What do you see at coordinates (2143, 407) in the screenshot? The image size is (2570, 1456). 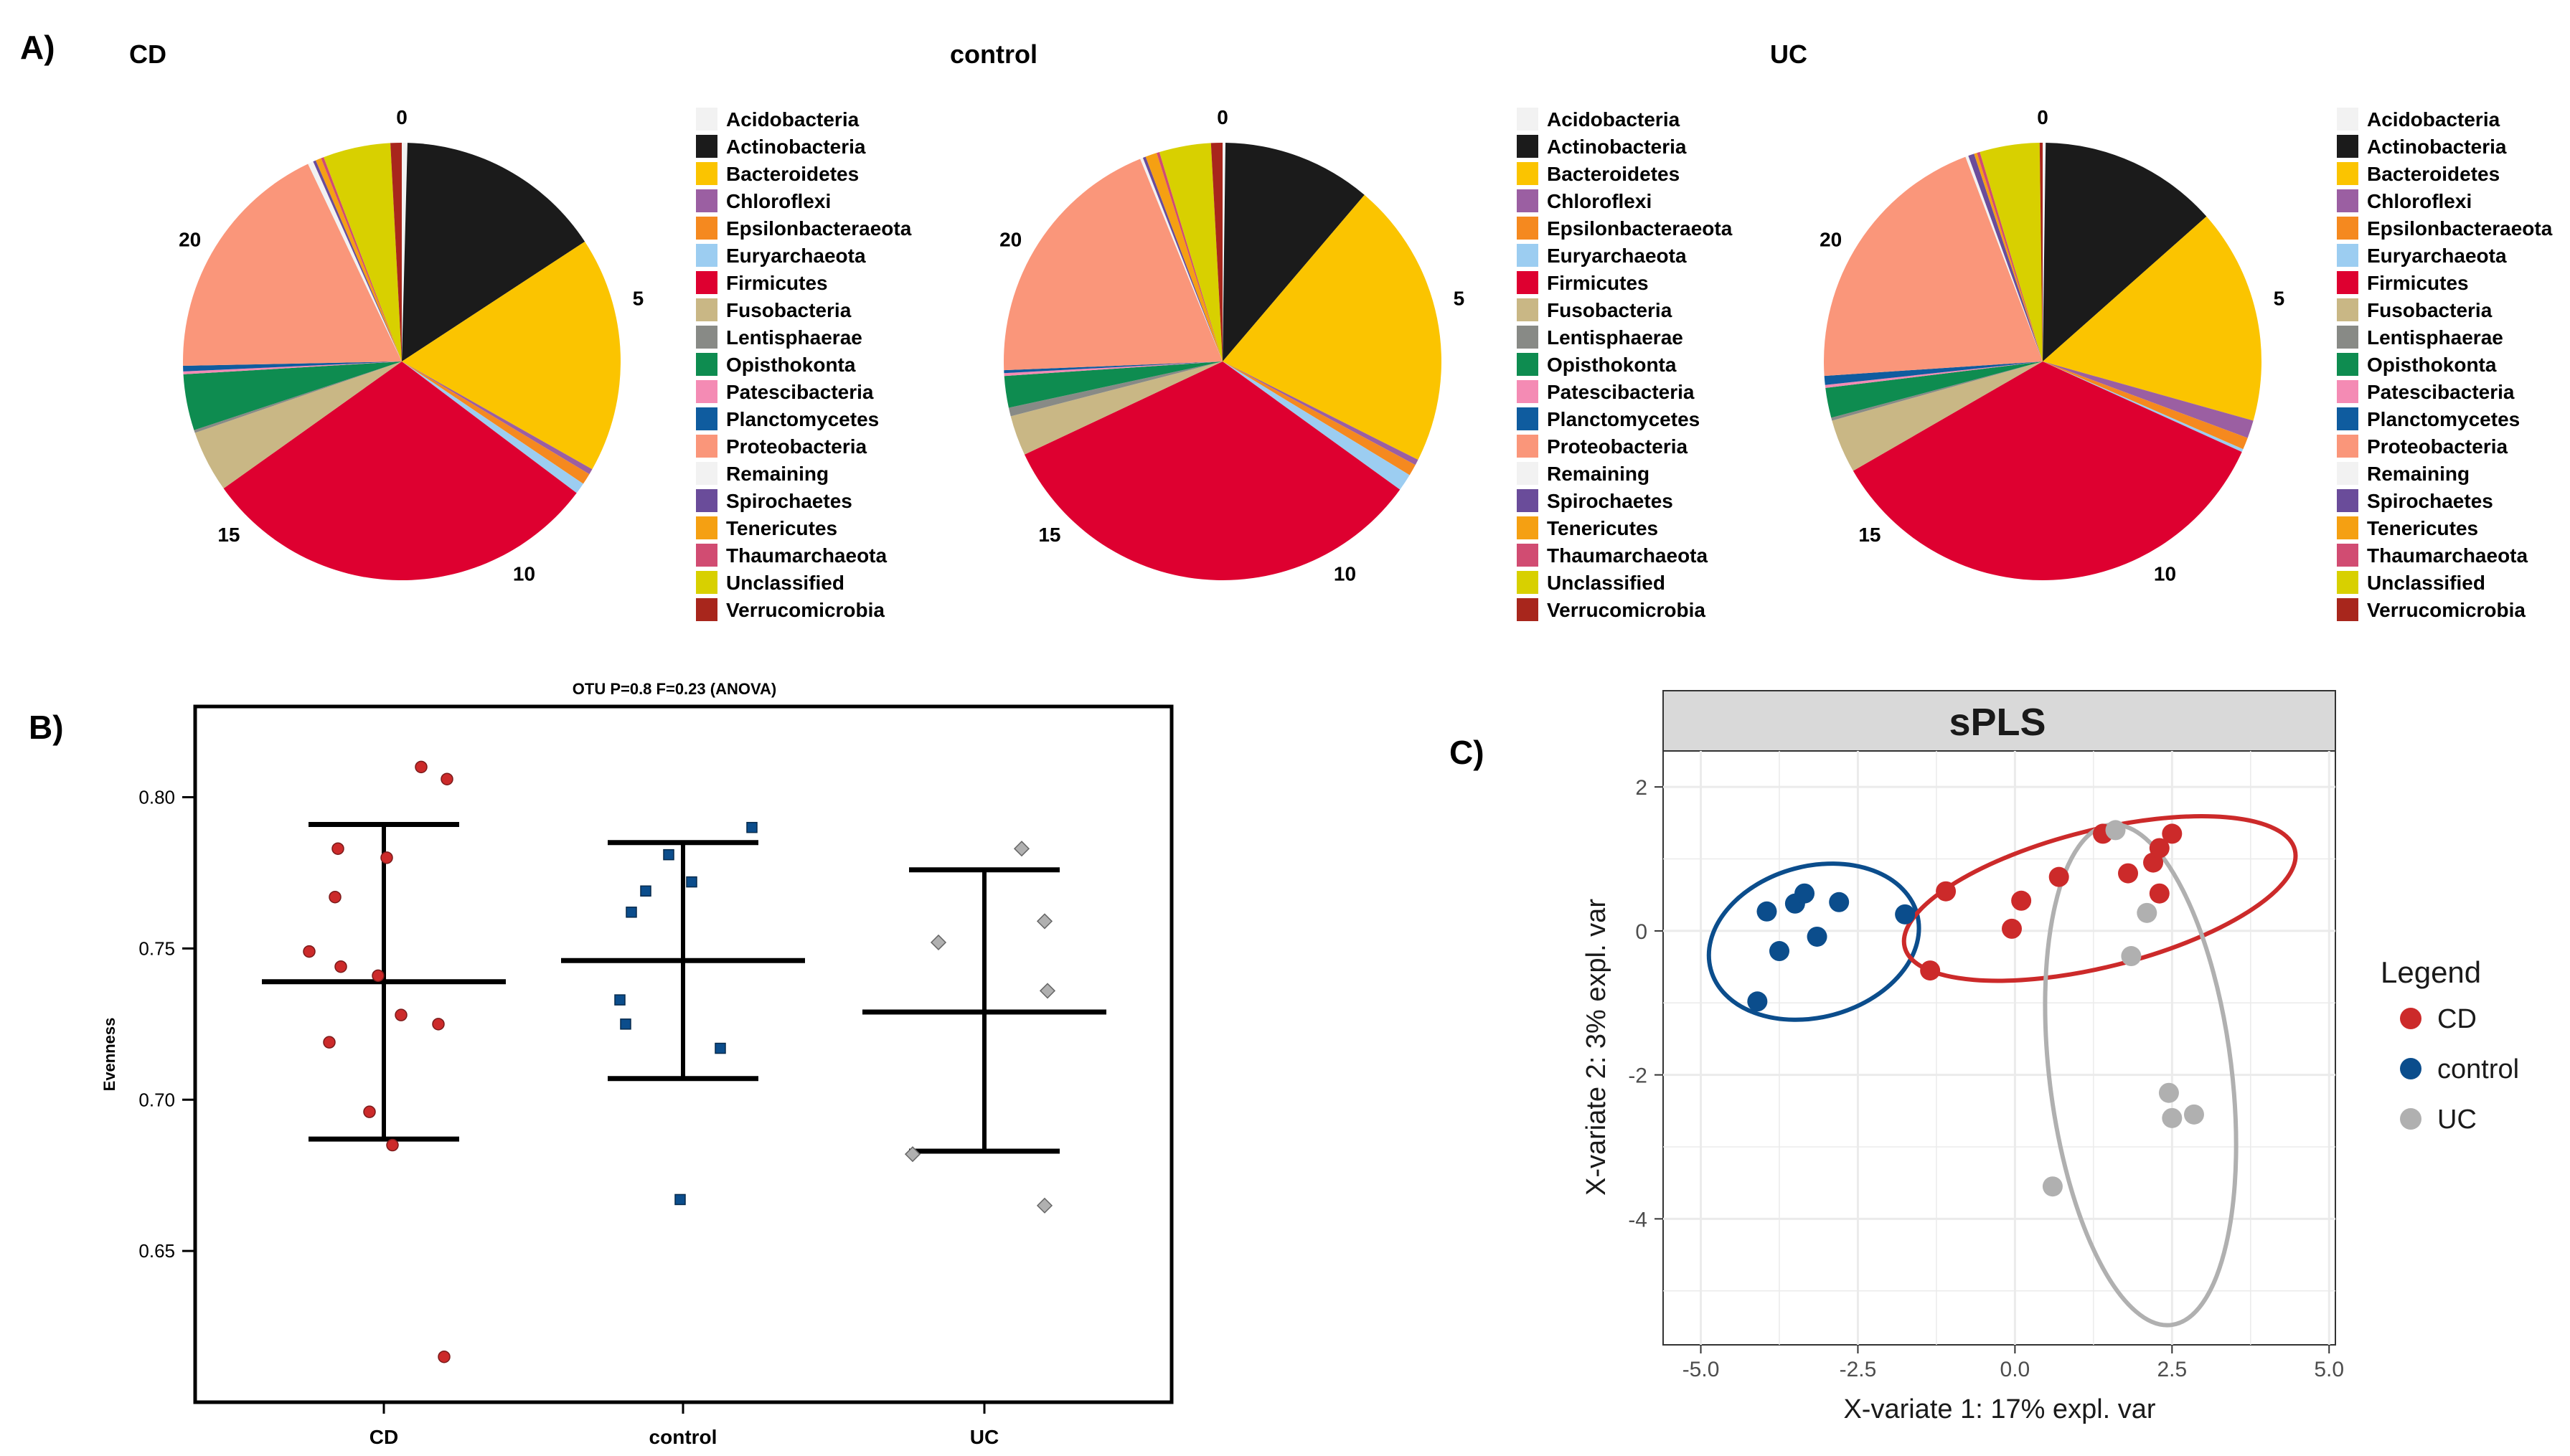 I see `pie-slice-euryarchaeota` at bounding box center [2143, 407].